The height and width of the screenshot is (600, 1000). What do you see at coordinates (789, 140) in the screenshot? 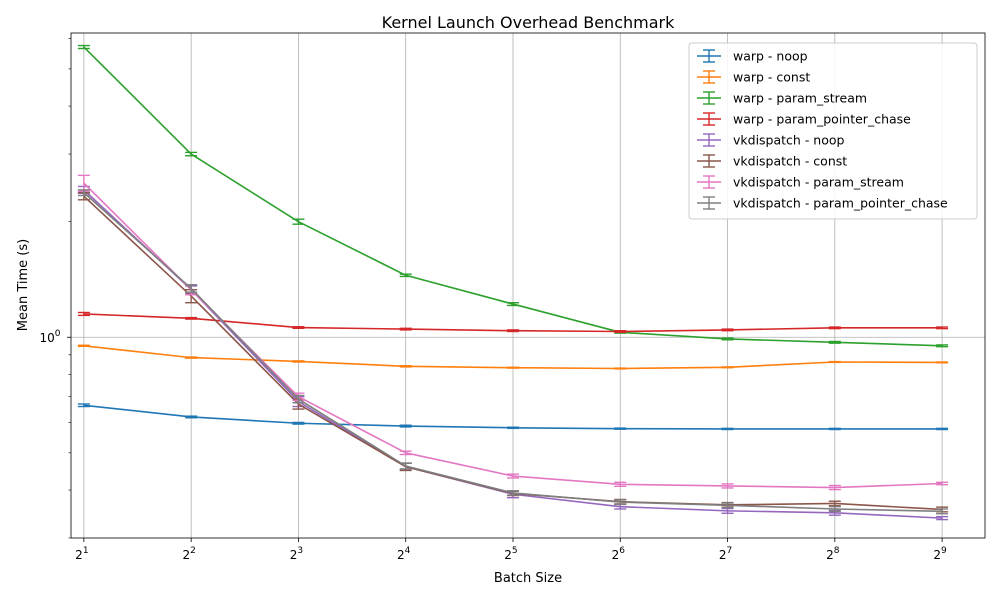
I see `legend-label: vkdispatch - noop` at bounding box center [789, 140].